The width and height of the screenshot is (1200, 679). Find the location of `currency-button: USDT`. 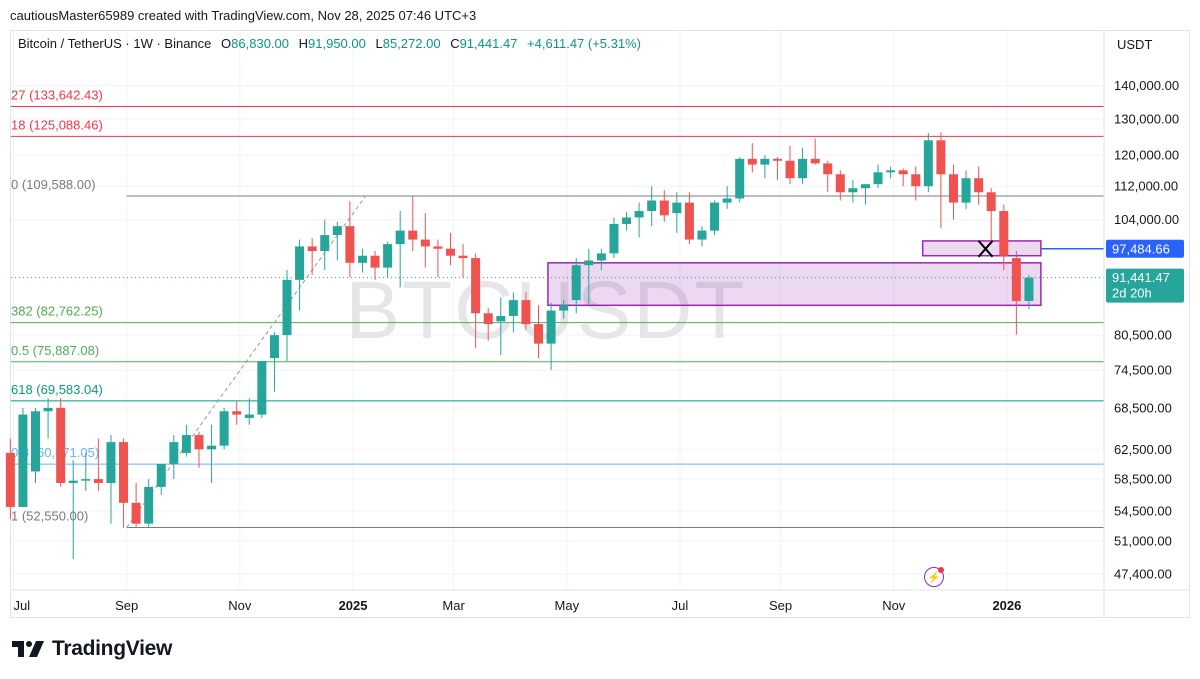

currency-button: USDT is located at coordinates (1135, 44).